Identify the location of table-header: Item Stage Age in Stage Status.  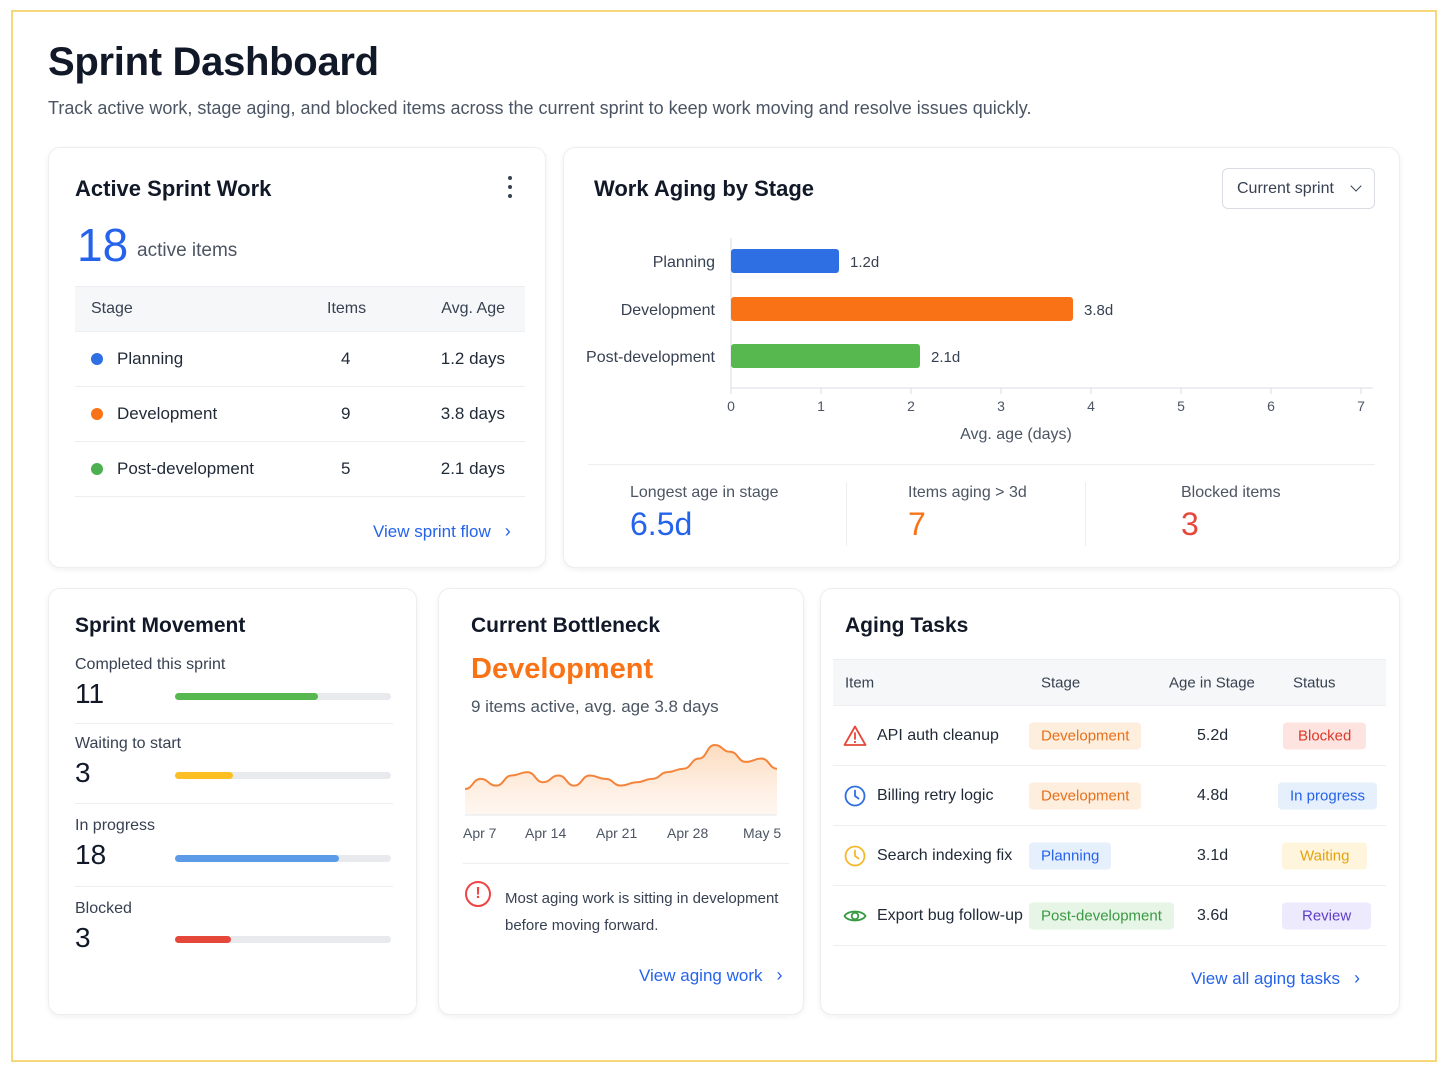
(1109, 682).